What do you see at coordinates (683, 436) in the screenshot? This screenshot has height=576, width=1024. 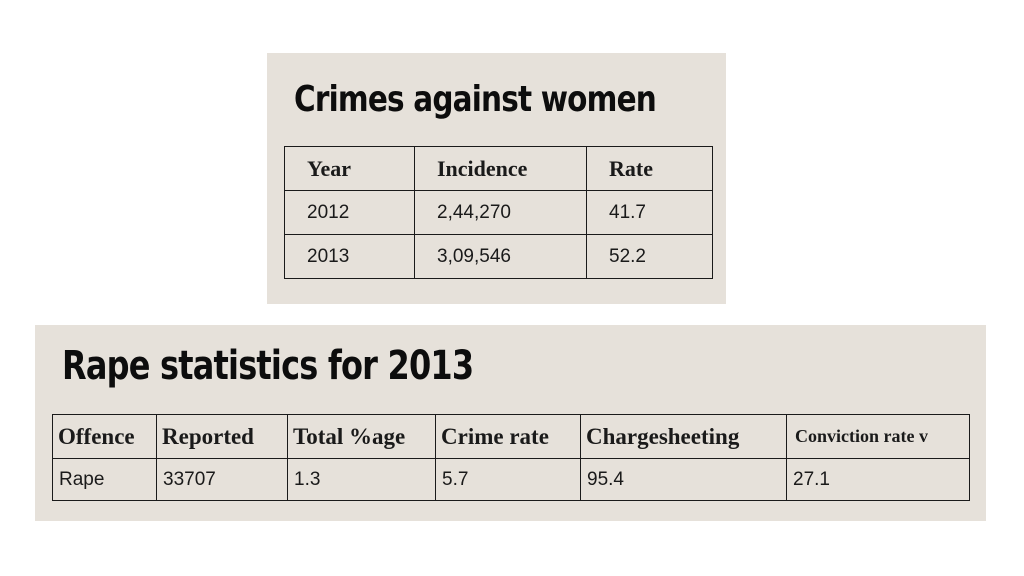 I see `column-header-chargesheeting: Chargesheeting` at bounding box center [683, 436].